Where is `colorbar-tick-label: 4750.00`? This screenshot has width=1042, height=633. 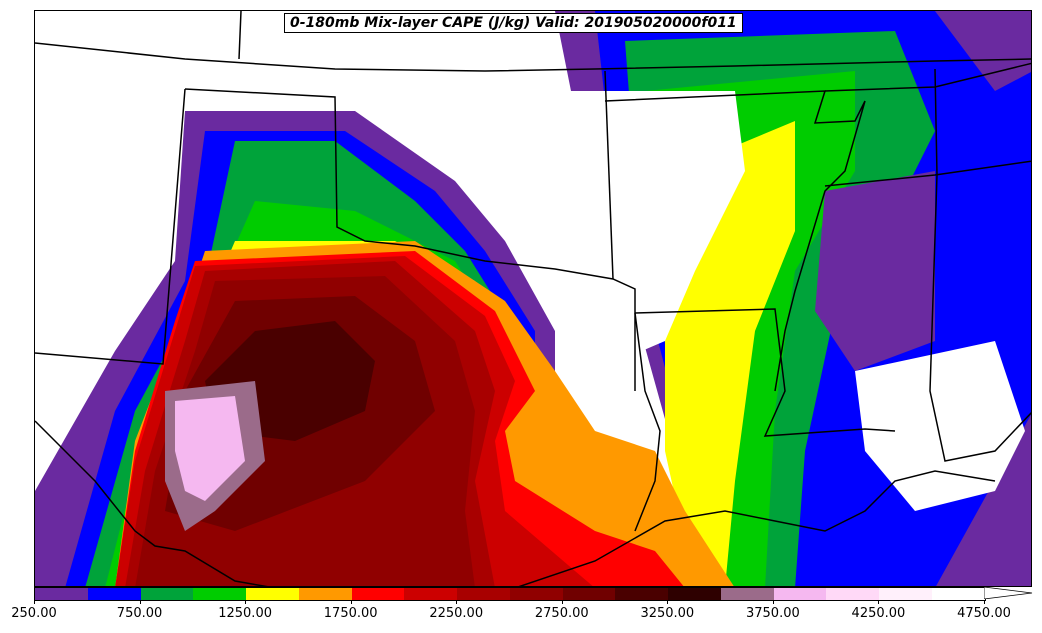
colorbar-tick-label: 4750.00 is located at coordinates (984, 613).